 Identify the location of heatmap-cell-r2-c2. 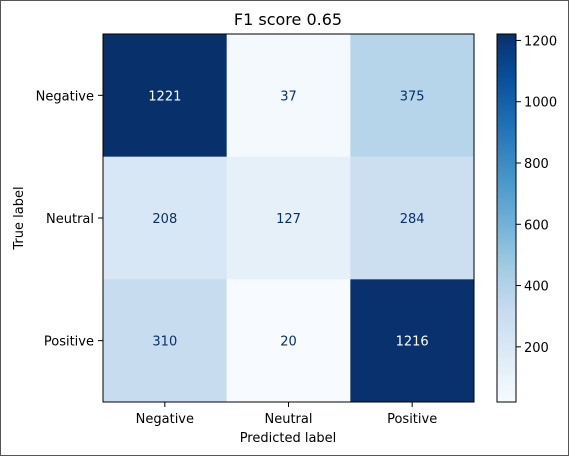
(412, 341).